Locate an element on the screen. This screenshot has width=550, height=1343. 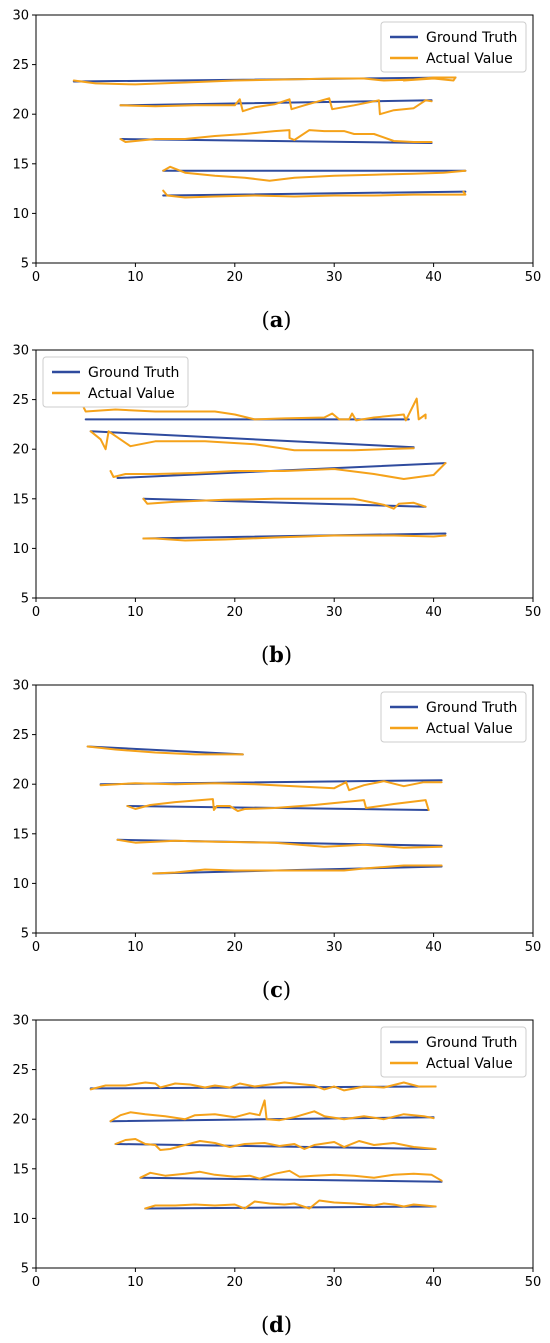
panel-caption: (a) is located at coordinates (276, 319).